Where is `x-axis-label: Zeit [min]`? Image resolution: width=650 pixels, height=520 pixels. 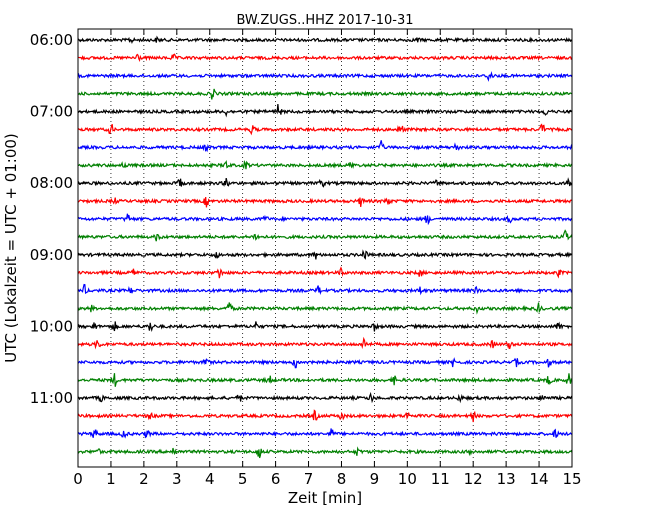 x-axis-label: Zeit [min] is located at coordinates (325, 498).